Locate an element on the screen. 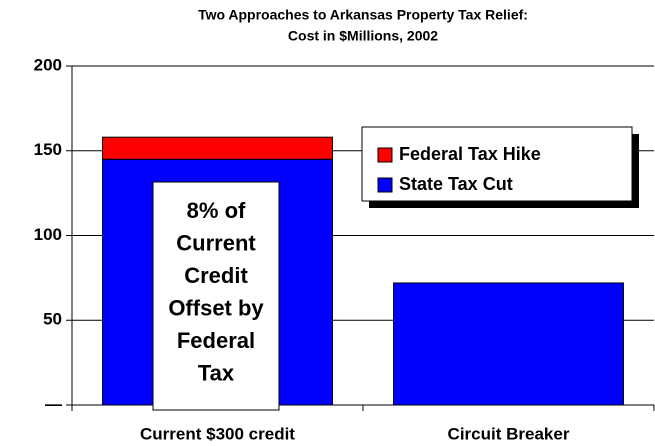 Image resolution: width=655 pixels, height=446 pixels. x-tick-label: Circuit Breaker is located at coordinates (509, 433).